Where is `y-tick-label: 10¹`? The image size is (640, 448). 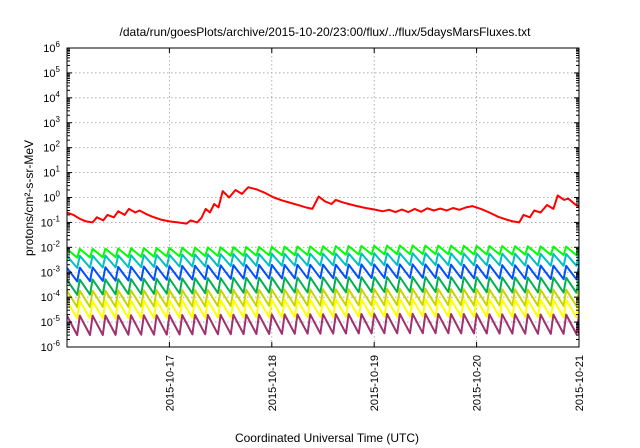 y-tick-label: 10¹ is located at coordinates (51, 172).